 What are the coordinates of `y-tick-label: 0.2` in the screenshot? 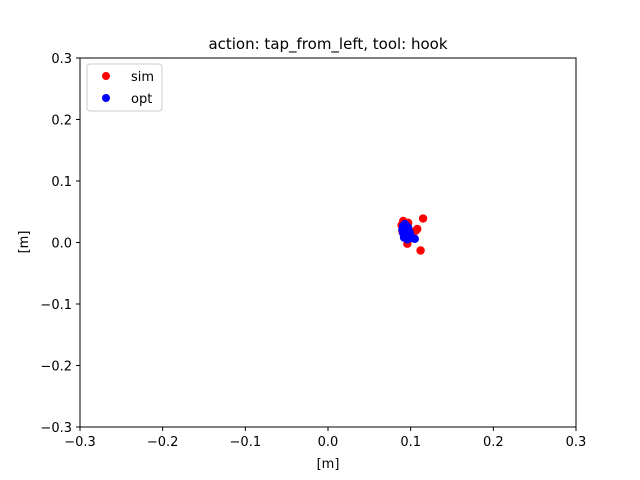 It's located at (61, 121).